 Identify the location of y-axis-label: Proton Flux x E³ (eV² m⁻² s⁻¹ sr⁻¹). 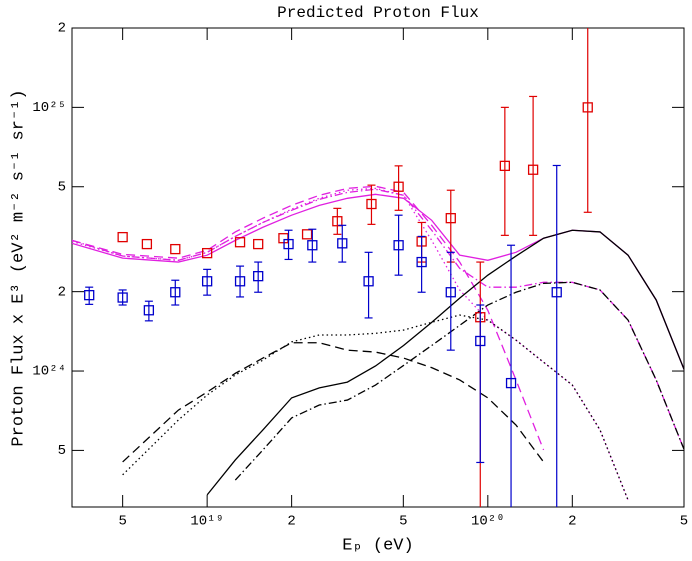
(18, 267).